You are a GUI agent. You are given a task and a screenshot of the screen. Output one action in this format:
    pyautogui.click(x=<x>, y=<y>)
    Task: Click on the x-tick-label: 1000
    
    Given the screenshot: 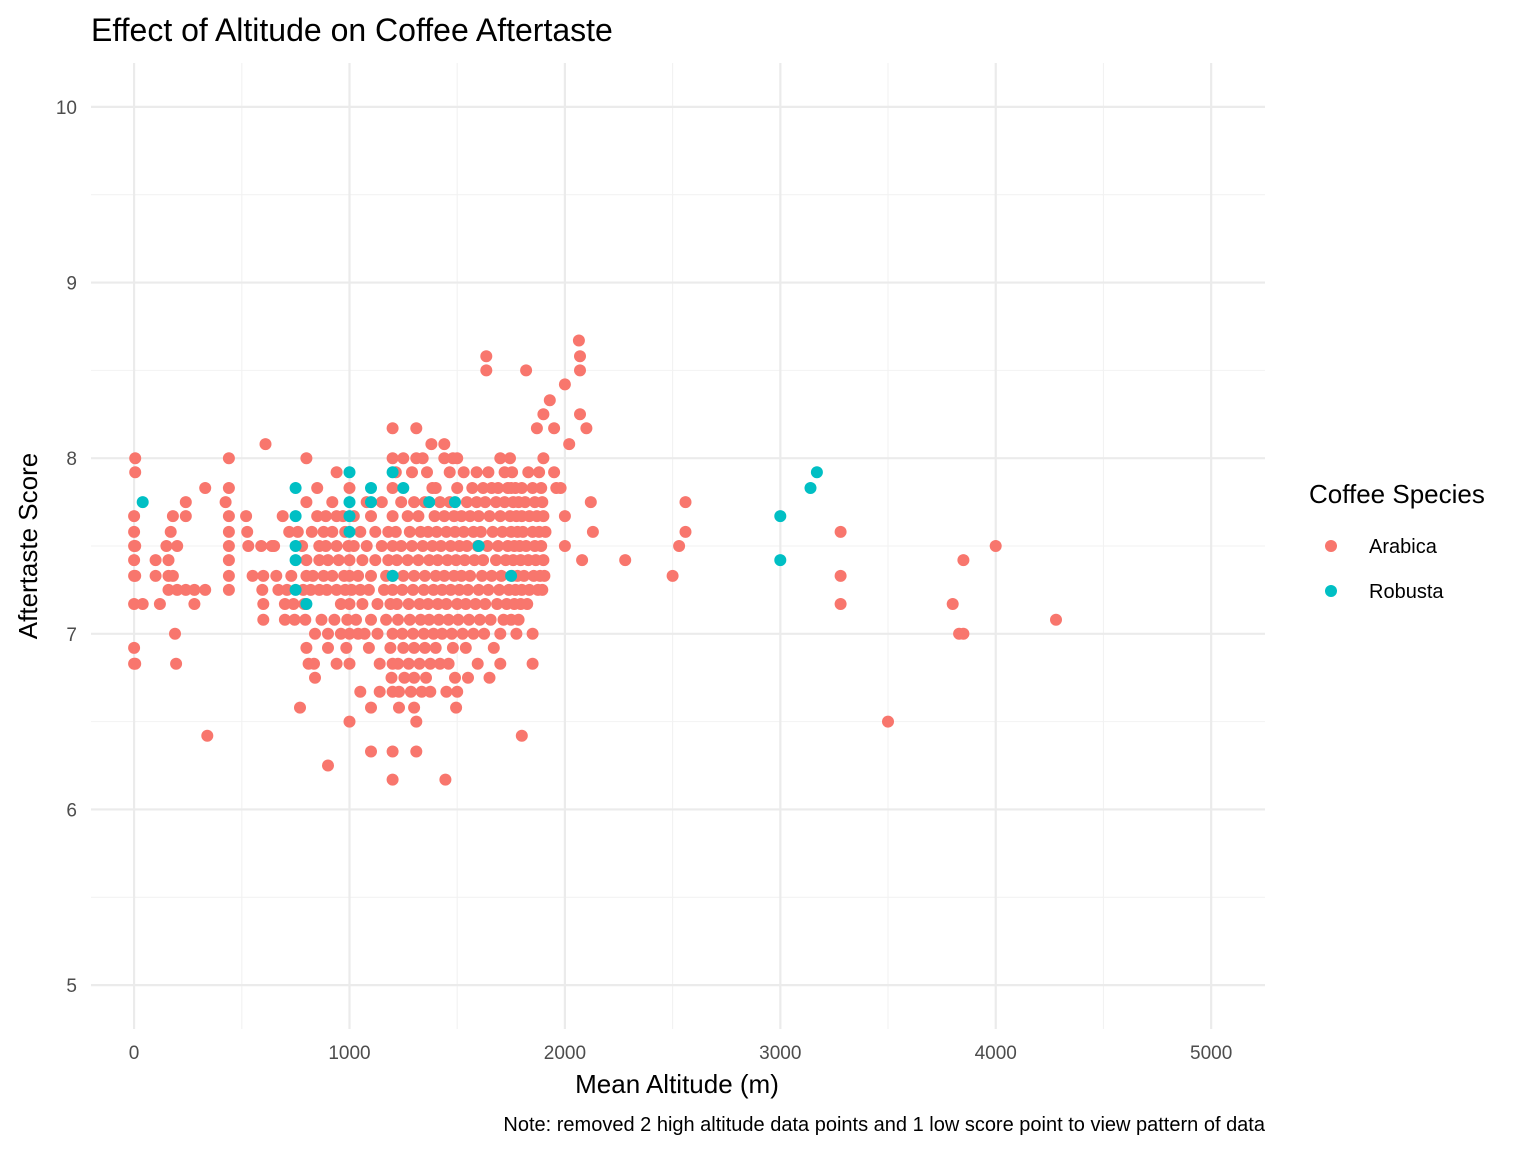 What is the action you would take?
    pyautogui.click(x=349, y=1053)
    